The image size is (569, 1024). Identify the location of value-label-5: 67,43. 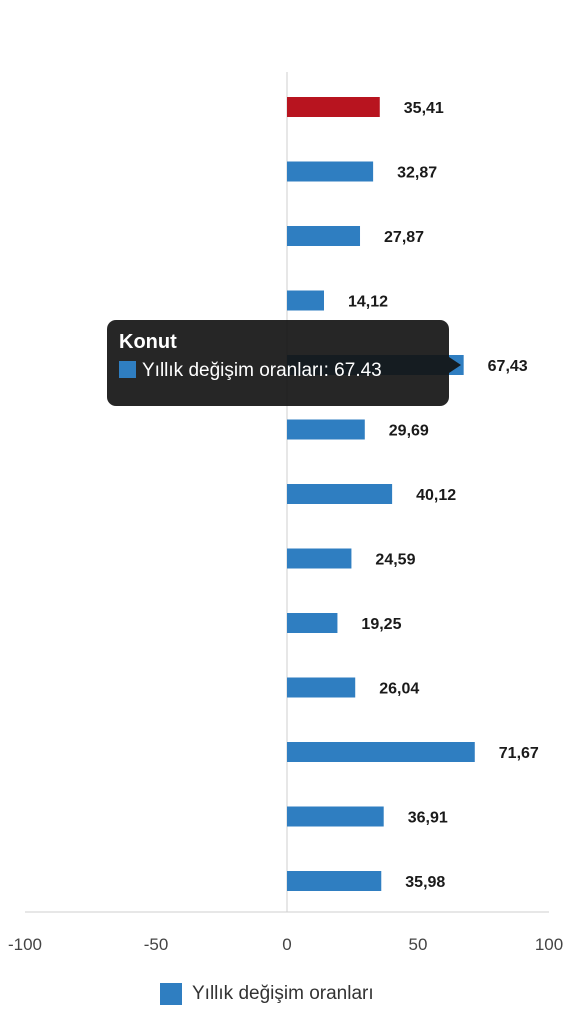
(508, 366).